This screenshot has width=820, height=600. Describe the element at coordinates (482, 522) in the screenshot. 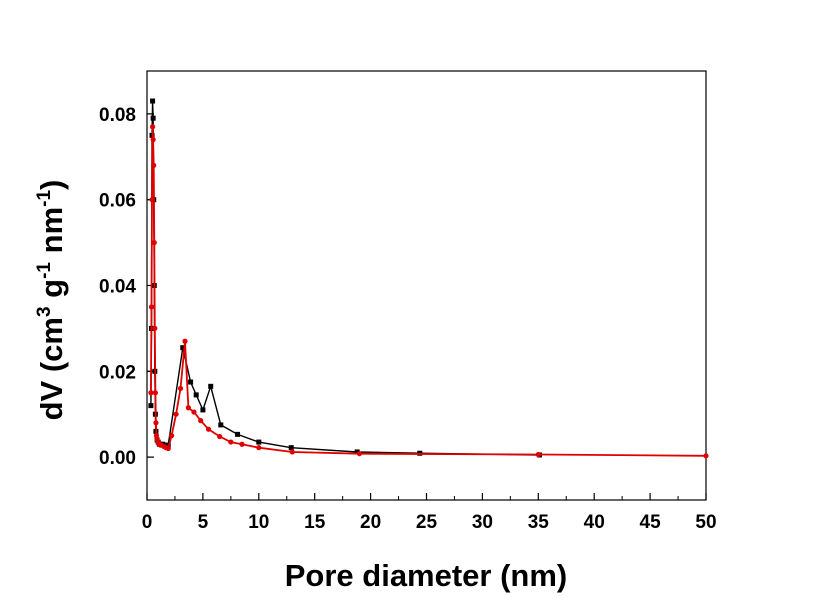

I see `x-tick-label: 30` at that location.